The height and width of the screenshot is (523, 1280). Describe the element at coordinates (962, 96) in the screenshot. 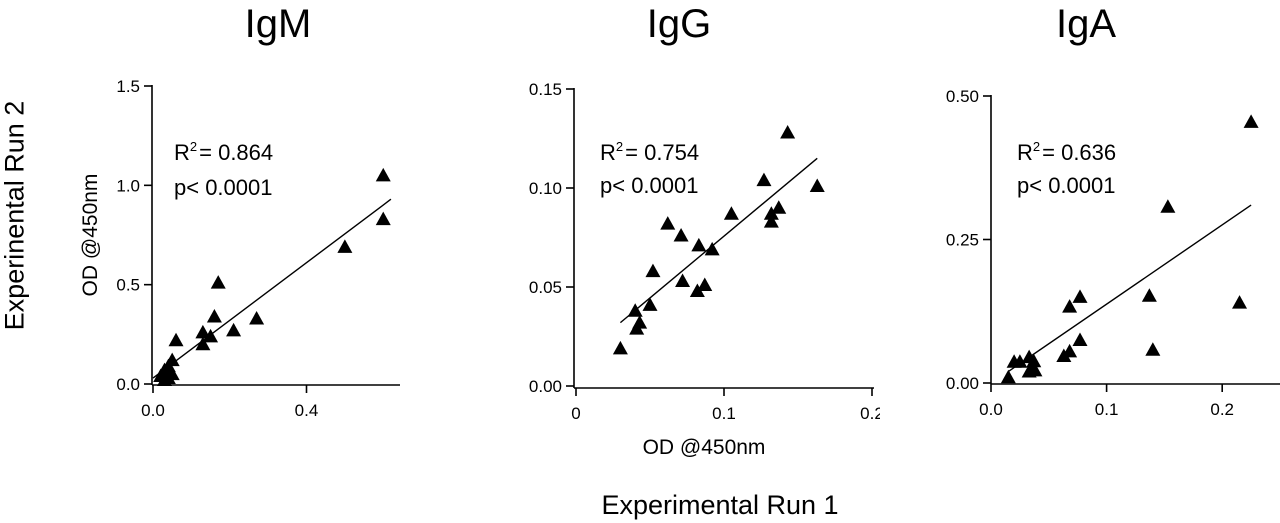

I see `y-tick-label: 0.50` at that location.